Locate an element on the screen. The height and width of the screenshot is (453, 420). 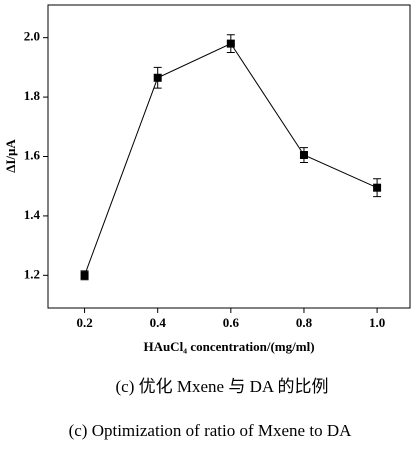
y-tick-label: 1.4 is located at coordinates (32, 214).